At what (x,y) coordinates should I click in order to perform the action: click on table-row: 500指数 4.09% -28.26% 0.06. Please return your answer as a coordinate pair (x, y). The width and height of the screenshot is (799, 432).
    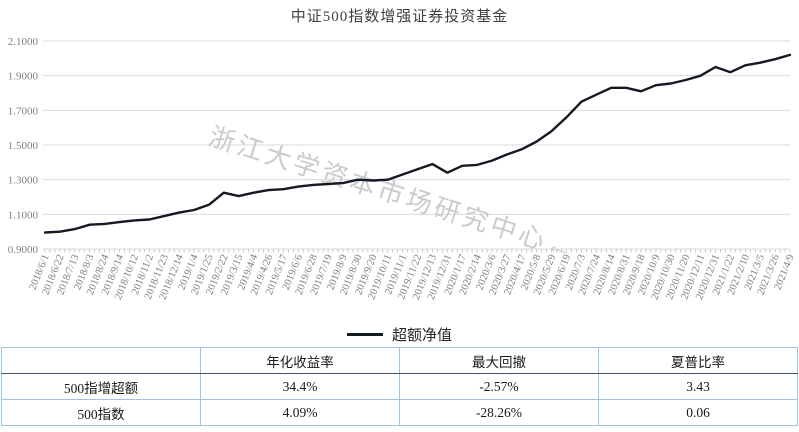
    Looking at the image, I should click on (399, 412).